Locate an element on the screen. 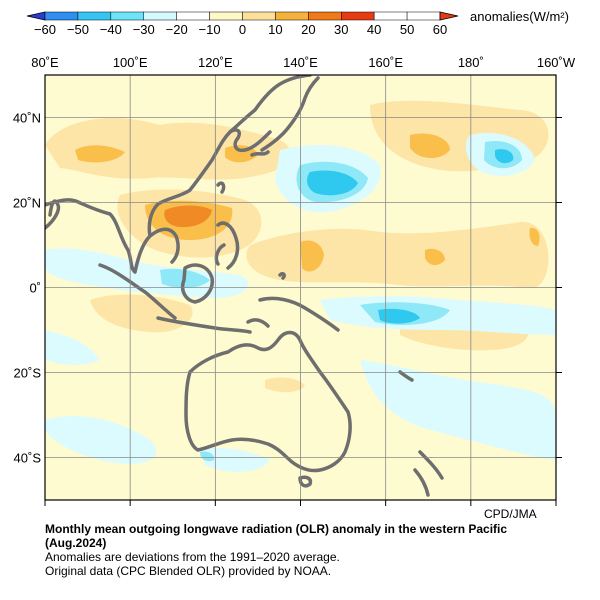  colorbar-tick-label: −50 is located at coordinates (78, 29).